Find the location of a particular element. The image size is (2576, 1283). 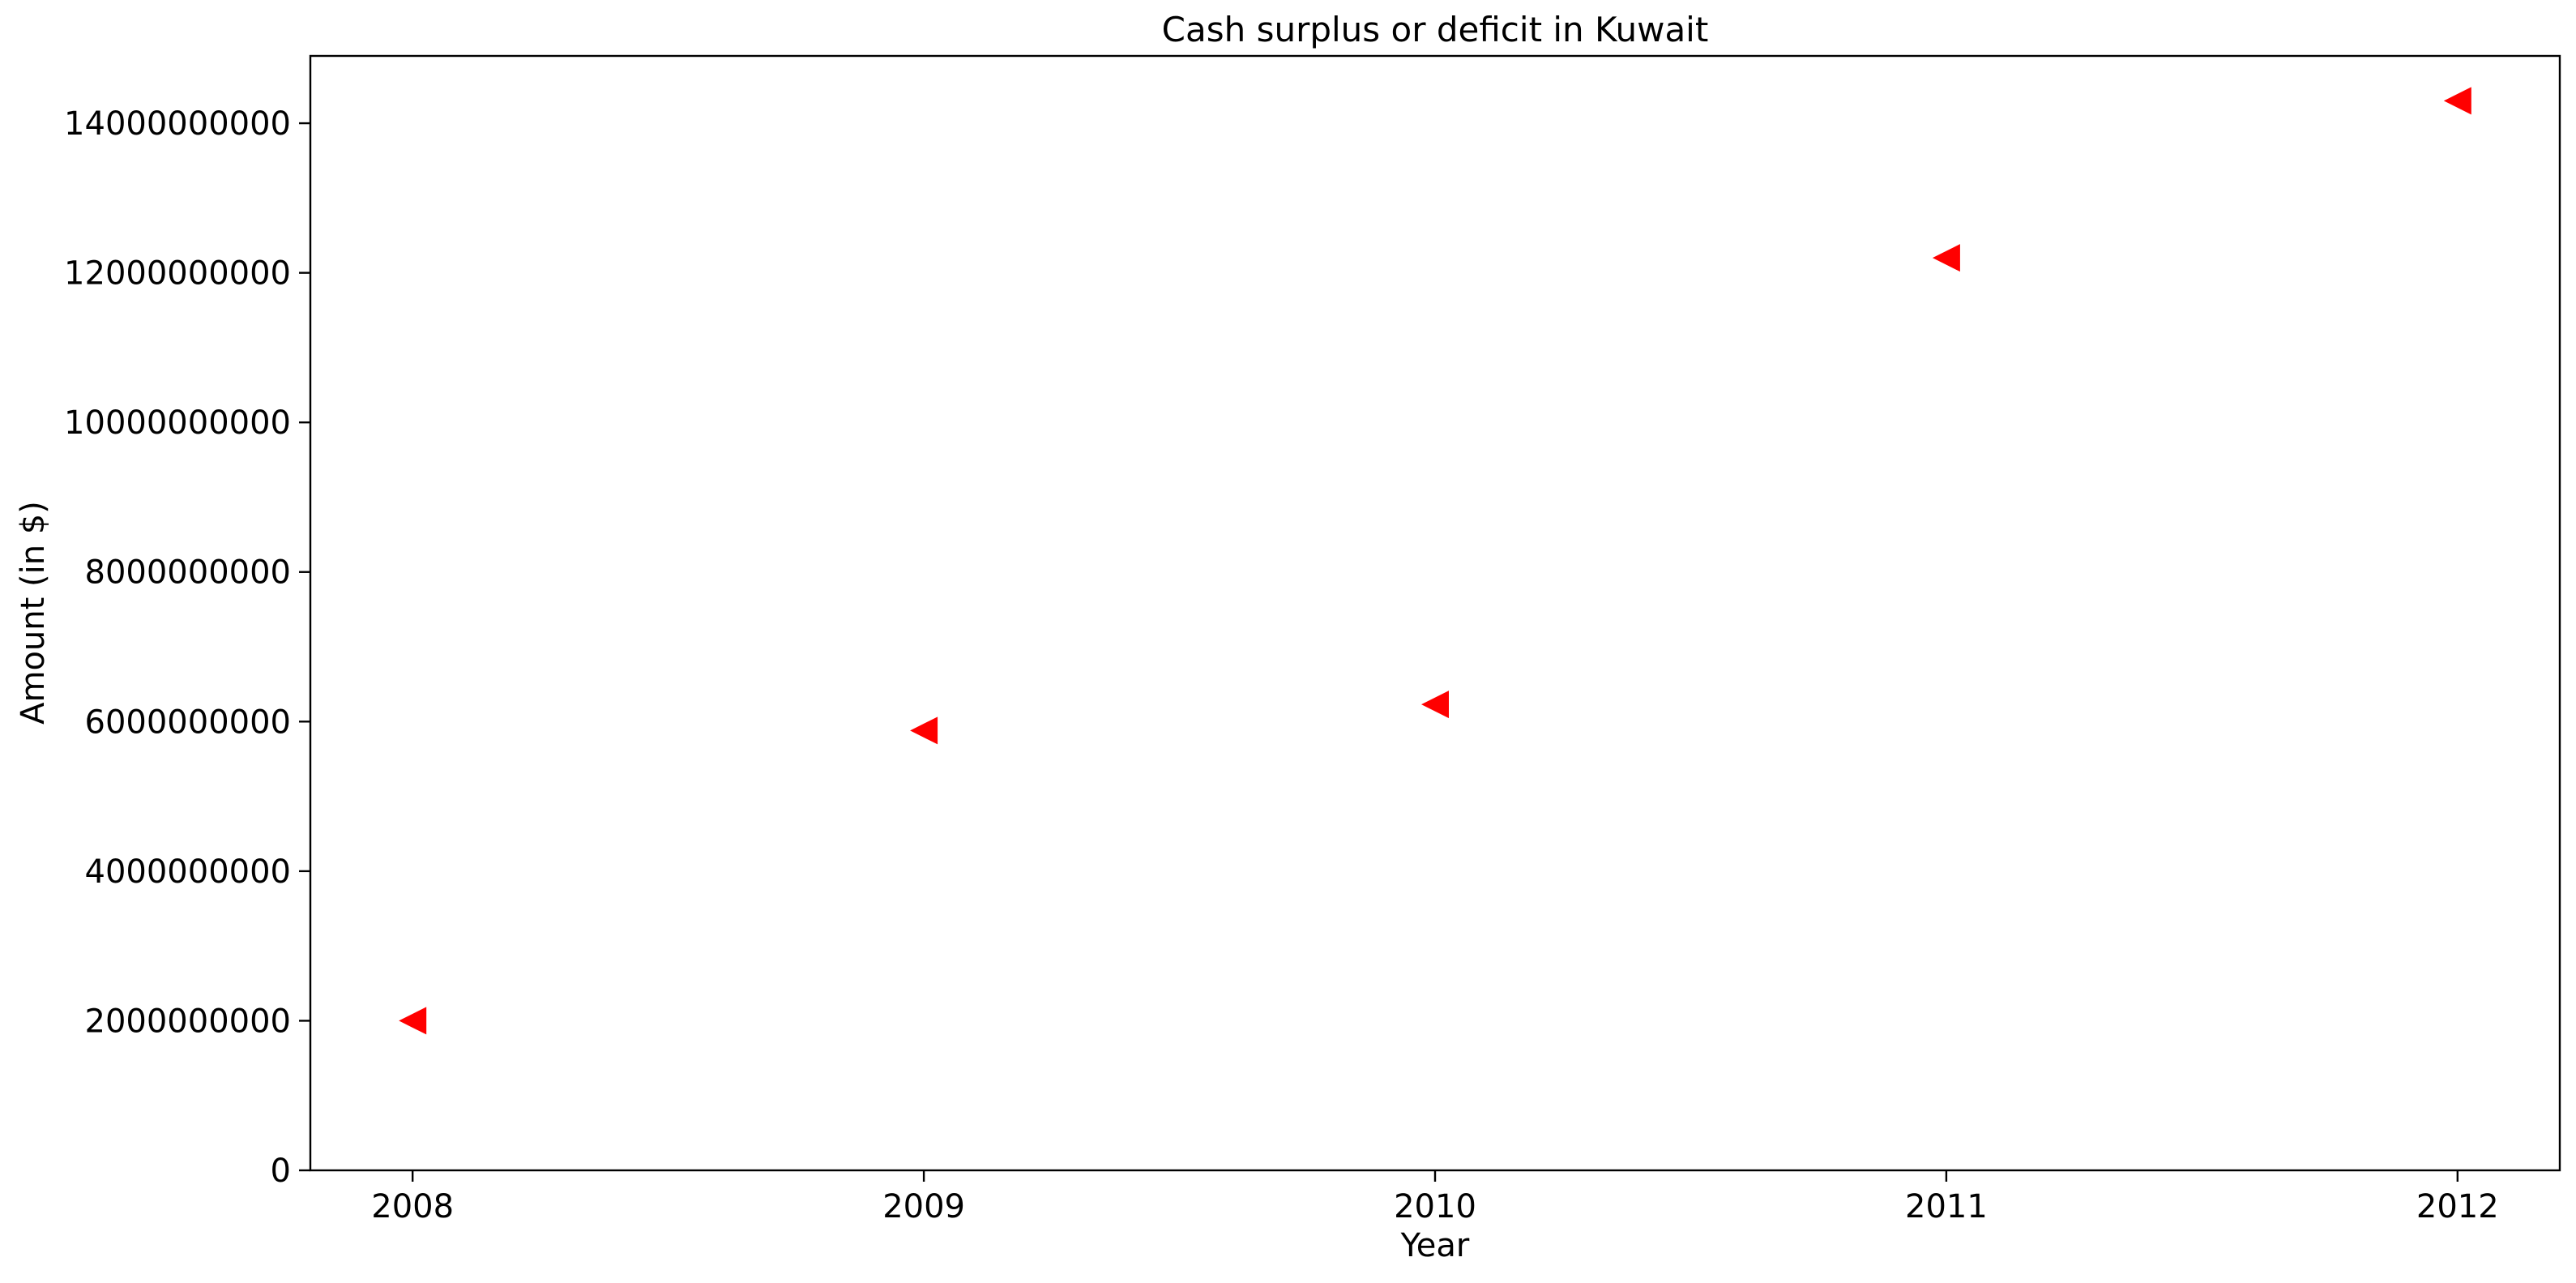

x-tick-label: 2009 is located at coordinates (923, 1206).